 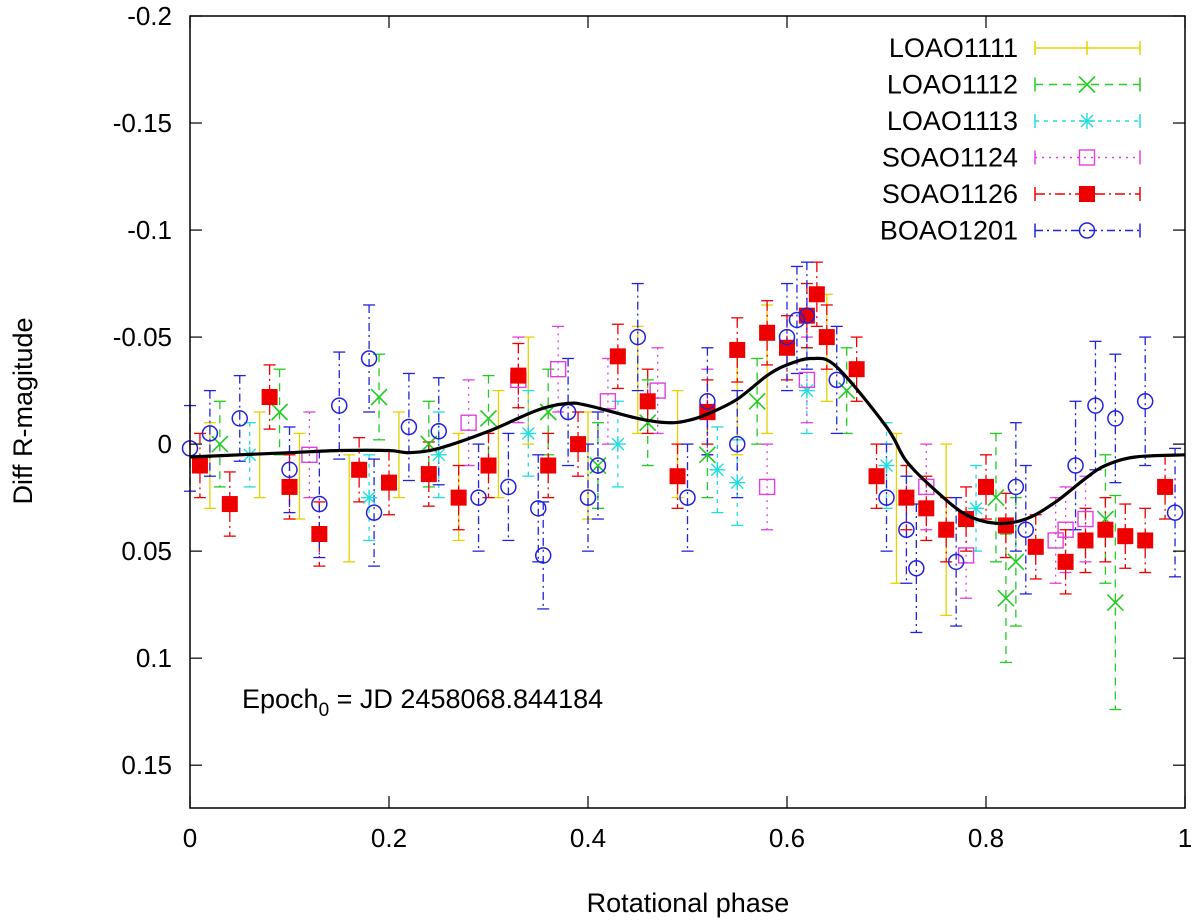 I want to click on x-tick-label: 0.6, so click(x=787, y=838).